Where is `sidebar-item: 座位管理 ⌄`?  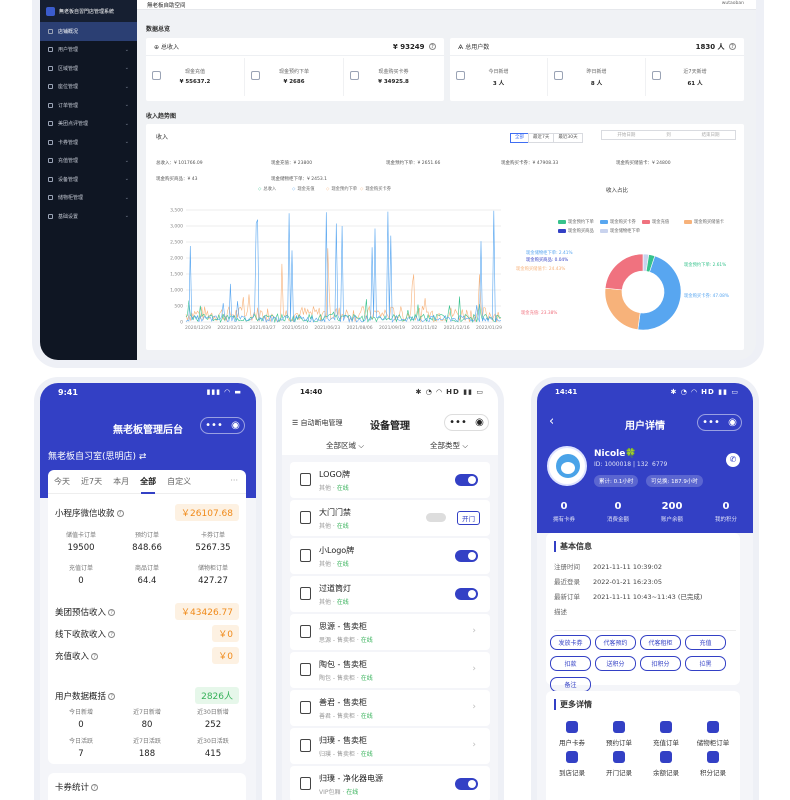 sidebar-item: 座位管理 ⌄ is located at coordinates (88, 87).